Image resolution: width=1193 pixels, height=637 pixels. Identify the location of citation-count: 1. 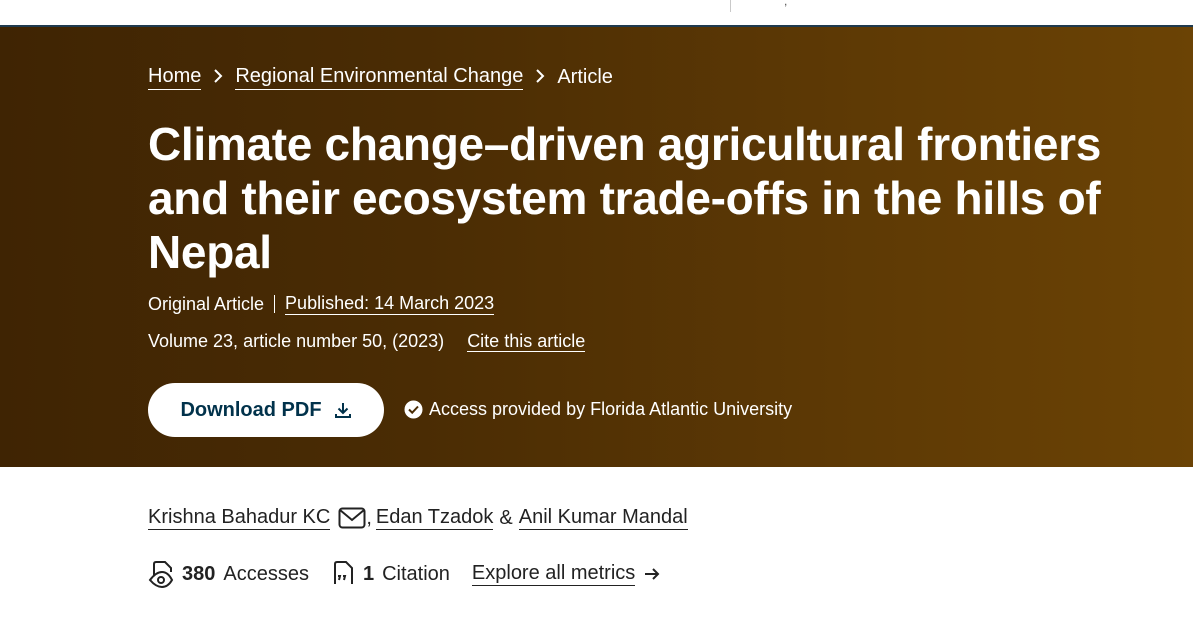
(368, 574).